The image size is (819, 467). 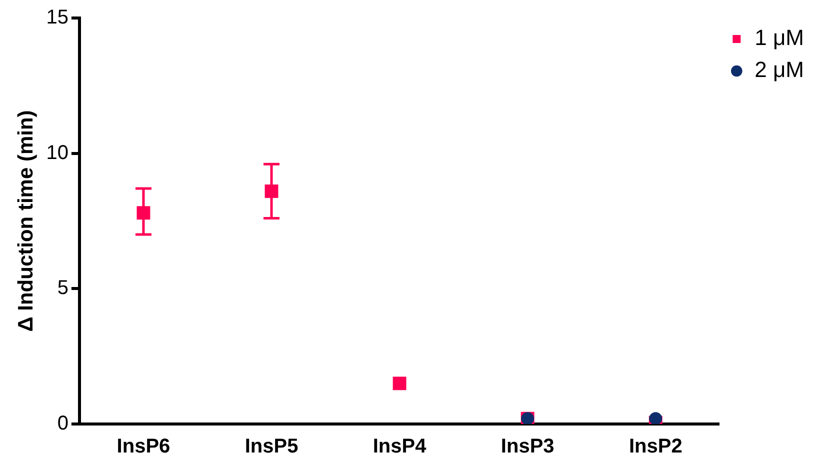 I want to click on point, so click(x=399, y=383).